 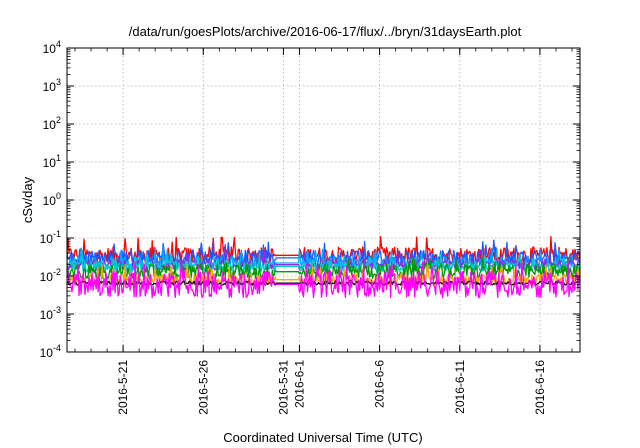 I want to click on y-tick-label: 10⁰, so click(x=52, y=199).